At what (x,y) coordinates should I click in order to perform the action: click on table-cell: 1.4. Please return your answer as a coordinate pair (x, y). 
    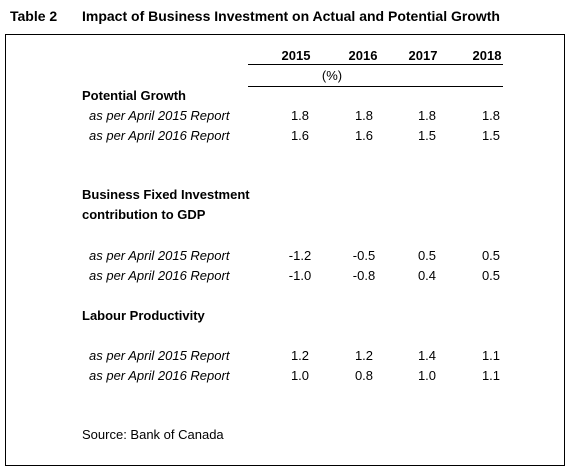
    Looking at the image, I should click on (427, 355).